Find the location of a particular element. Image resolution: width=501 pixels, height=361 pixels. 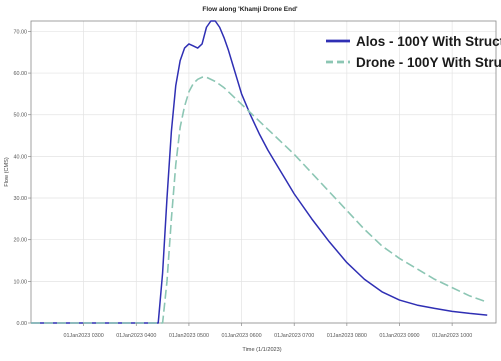

y-tick-label: 40.00 is located at coordinates (21, 157).